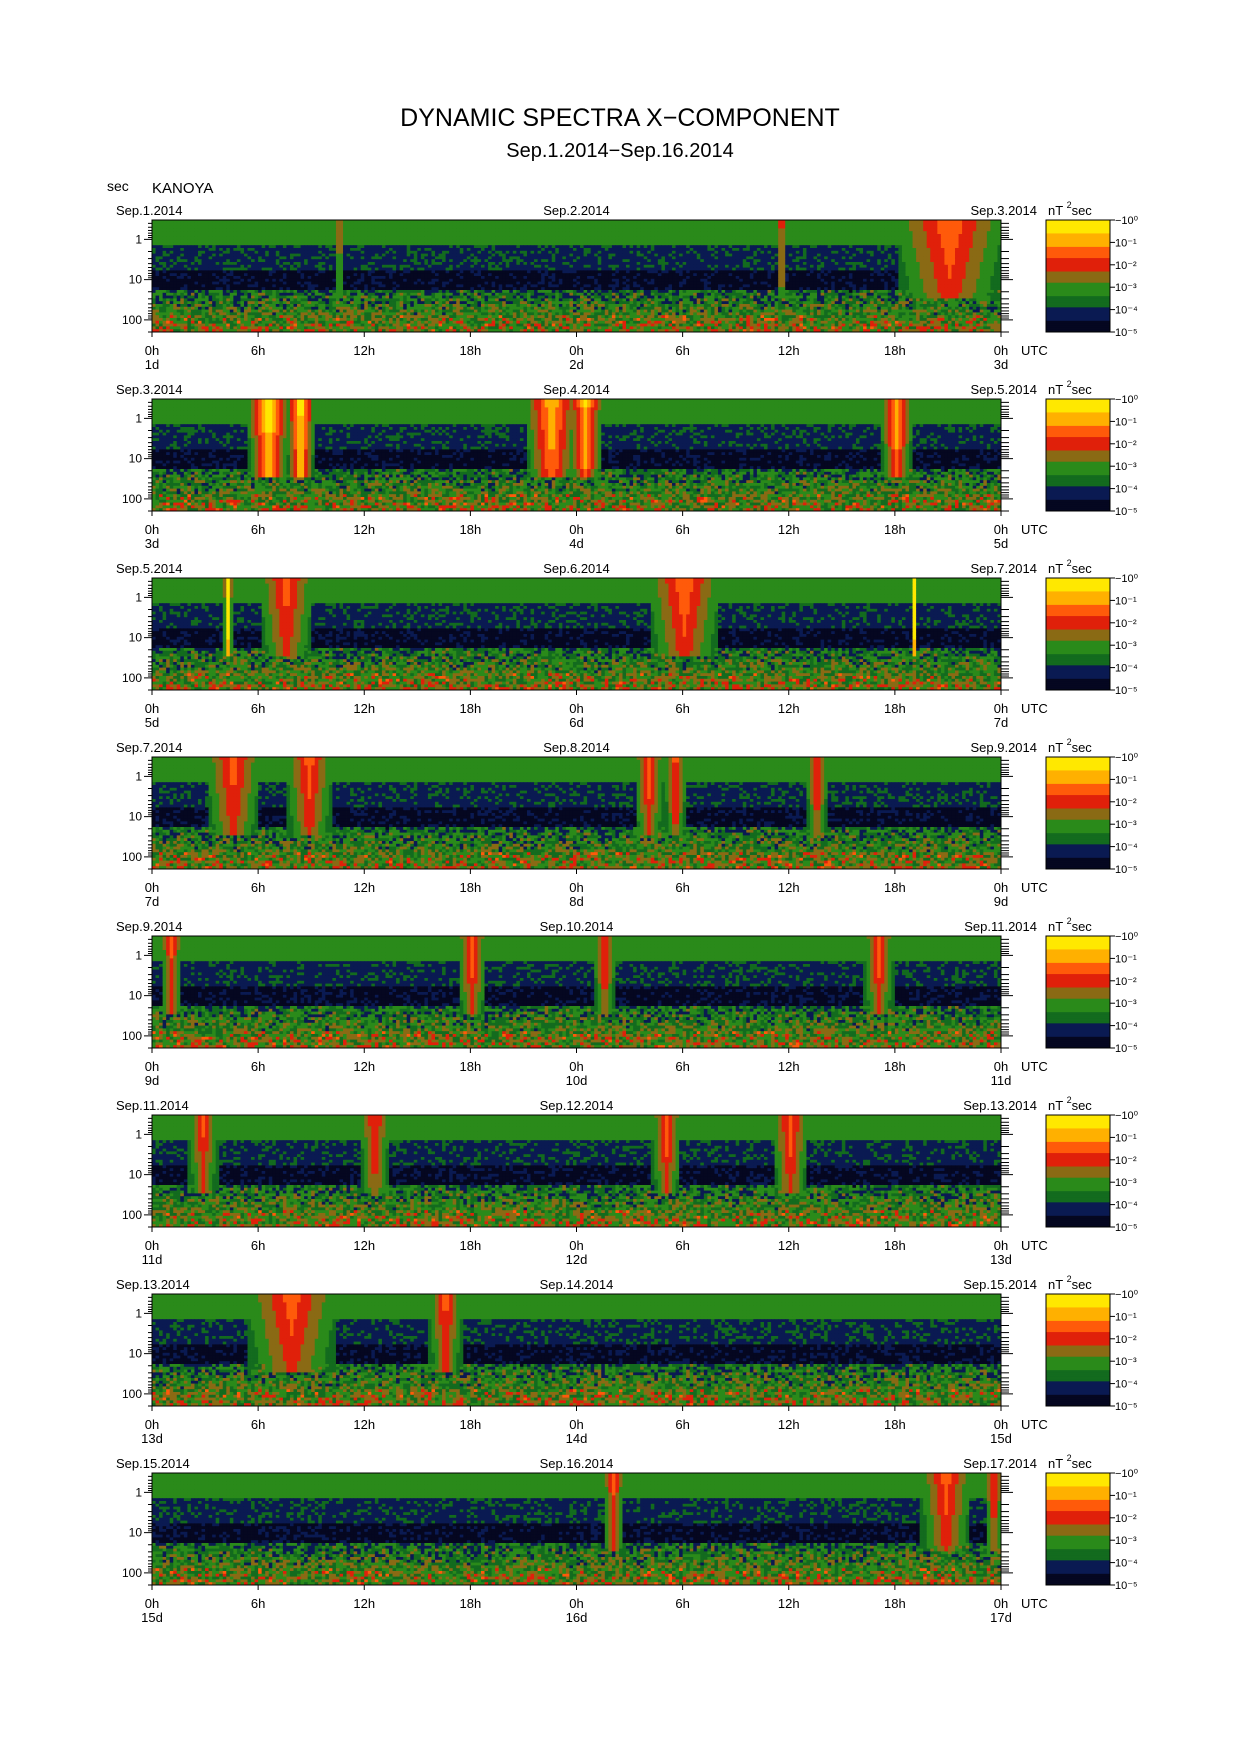 This screenshot has height=1752, width=1240. Describe the element at coordinates (1126, 266) in the screenshot. I see `colorbar-tick-label: 10⁻²` at that location.